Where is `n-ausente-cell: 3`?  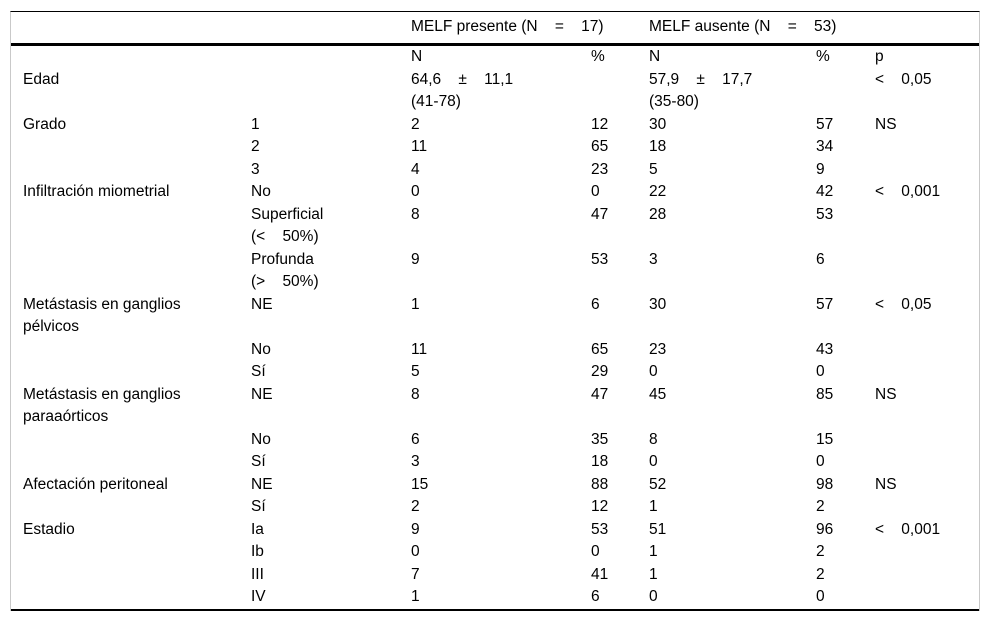
n-ausente-cell: 3 is located at coordinates (653, 259).